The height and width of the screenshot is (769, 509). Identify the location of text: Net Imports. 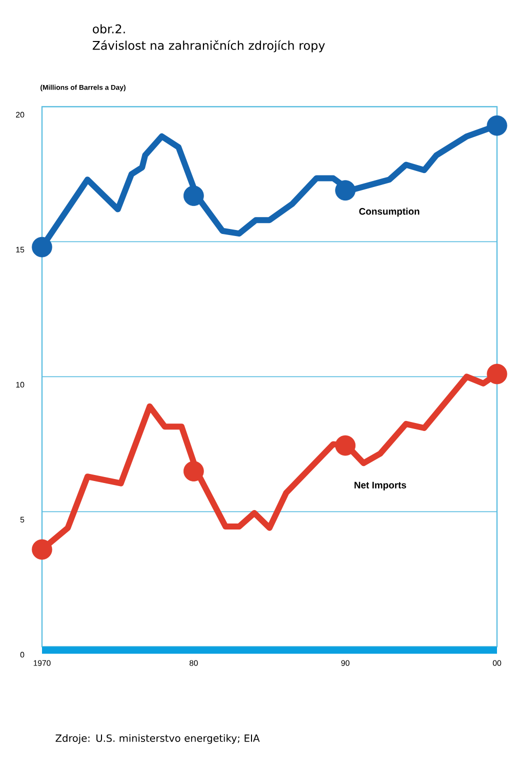
(380, 486).